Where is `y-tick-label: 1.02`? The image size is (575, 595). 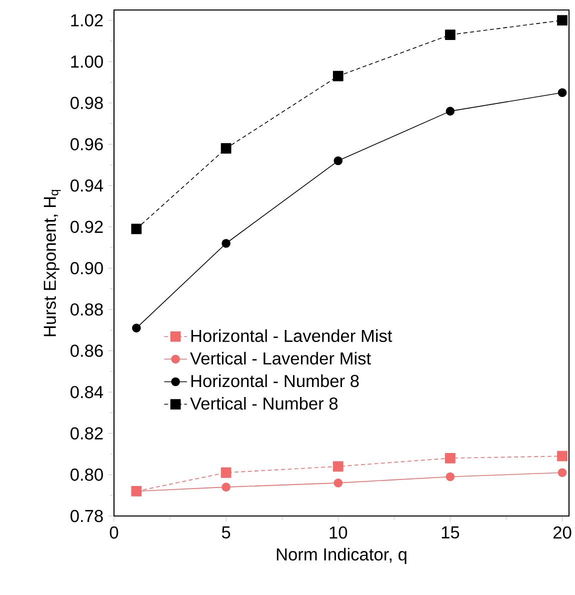
y-tick-label: 1.02 is located at coordinates (87, 20).